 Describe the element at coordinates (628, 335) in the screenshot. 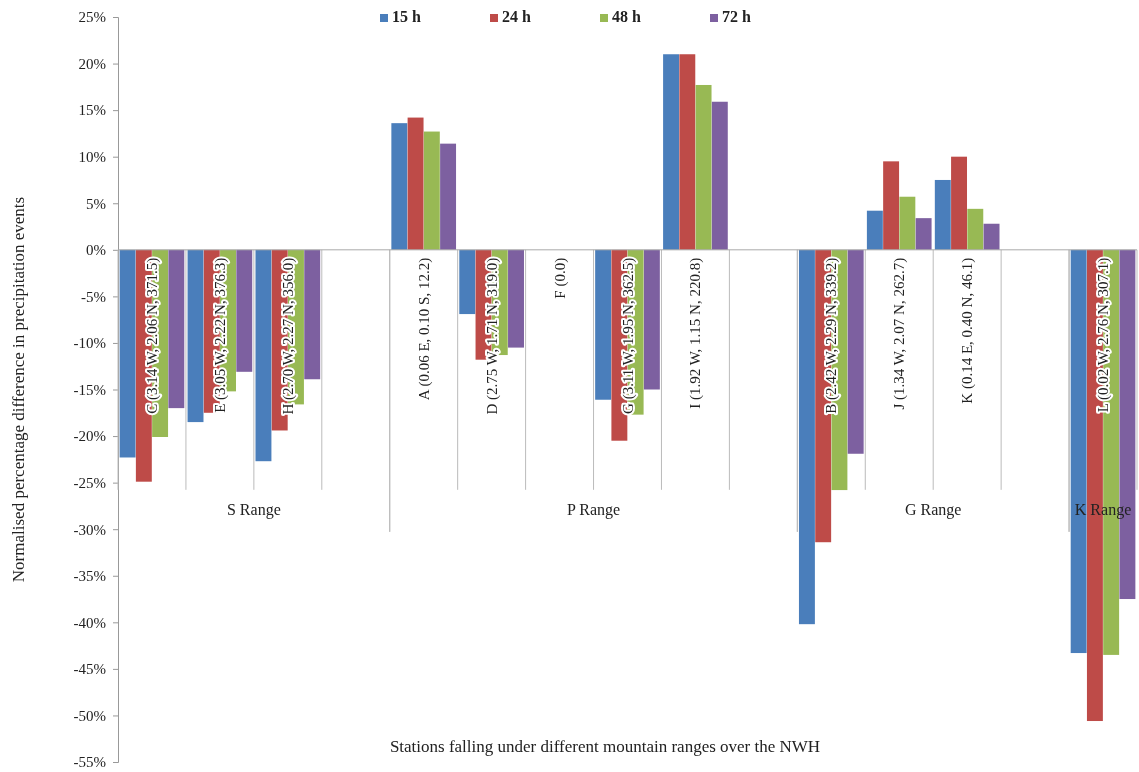

I see `x-tick-label: G (3.11 W, 1.95 N, 362.5)` at that location.